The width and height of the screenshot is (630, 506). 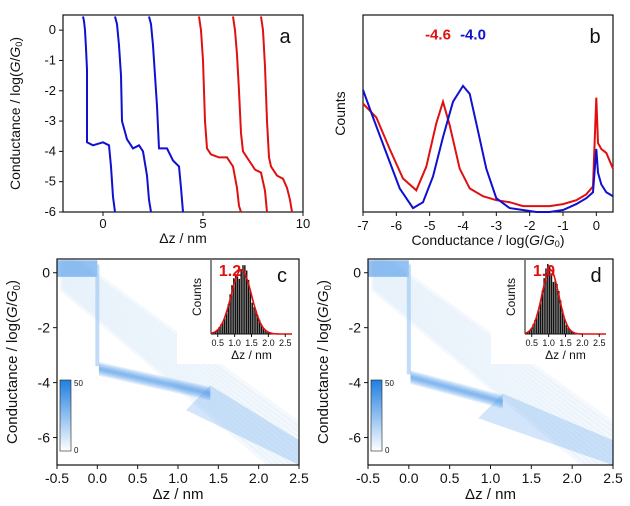 I want to click on panel-a-ytick-label: -5, so click(x=50, y=181).